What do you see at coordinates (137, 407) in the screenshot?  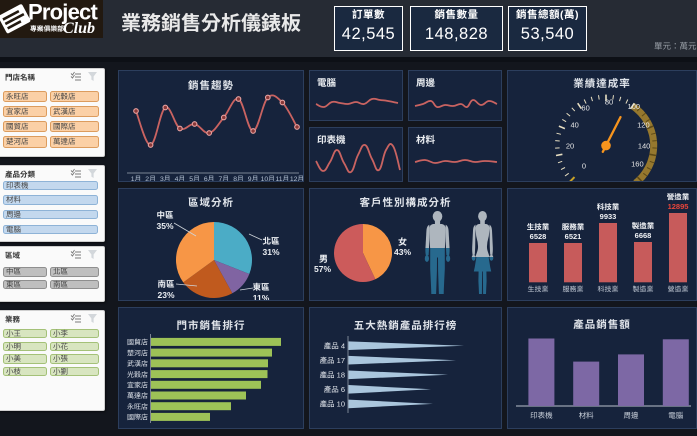 I see `svg-text: 永旺店` at bounding box center [137, 407].